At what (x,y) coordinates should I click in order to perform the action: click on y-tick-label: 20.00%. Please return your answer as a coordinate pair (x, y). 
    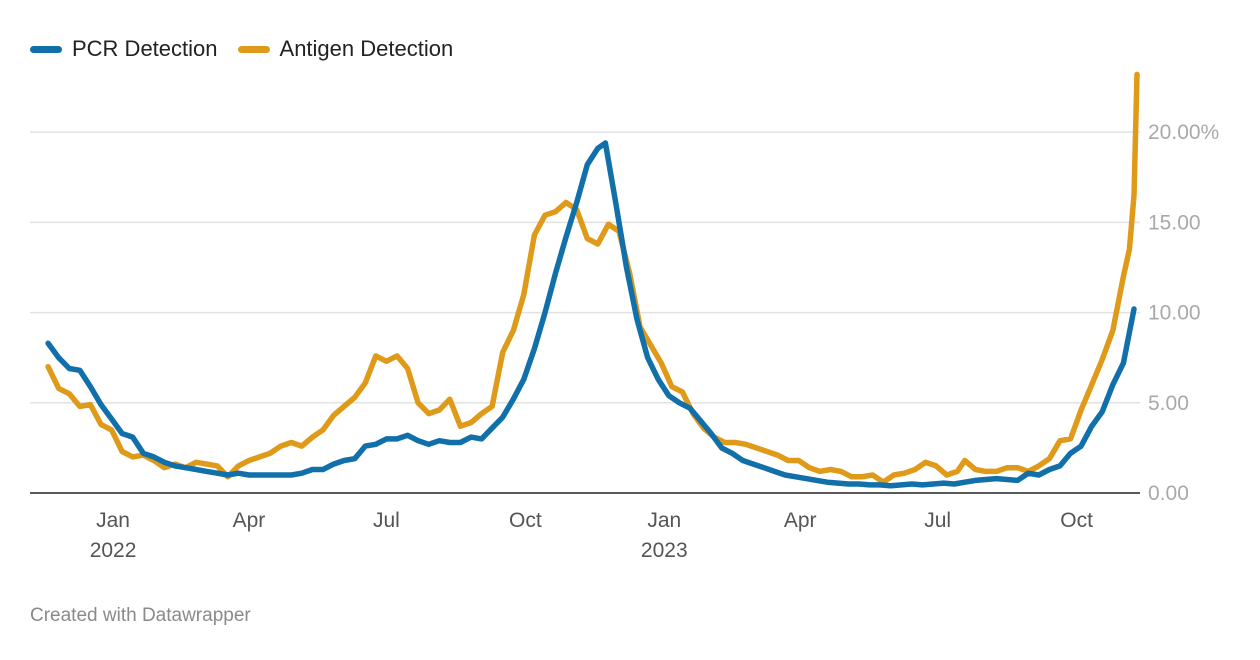
    Looking at the image, I should click on (1183, 132).